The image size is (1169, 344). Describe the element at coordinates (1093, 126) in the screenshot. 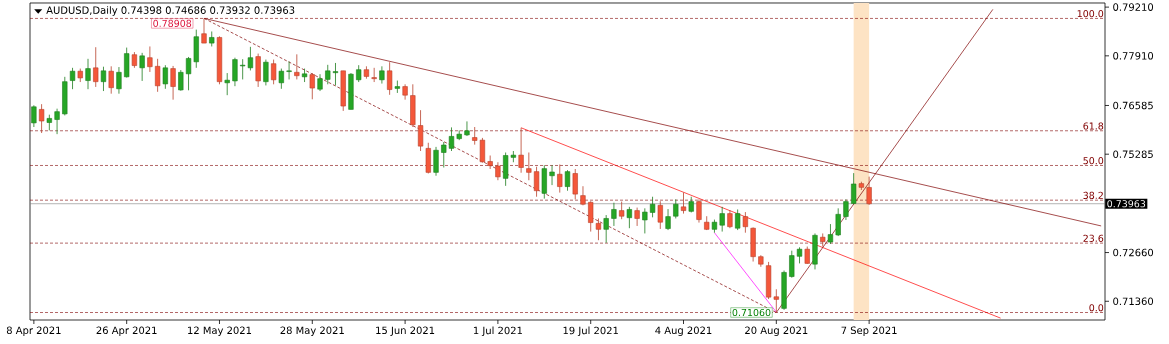

I see `annotation: 61.8` at that location.